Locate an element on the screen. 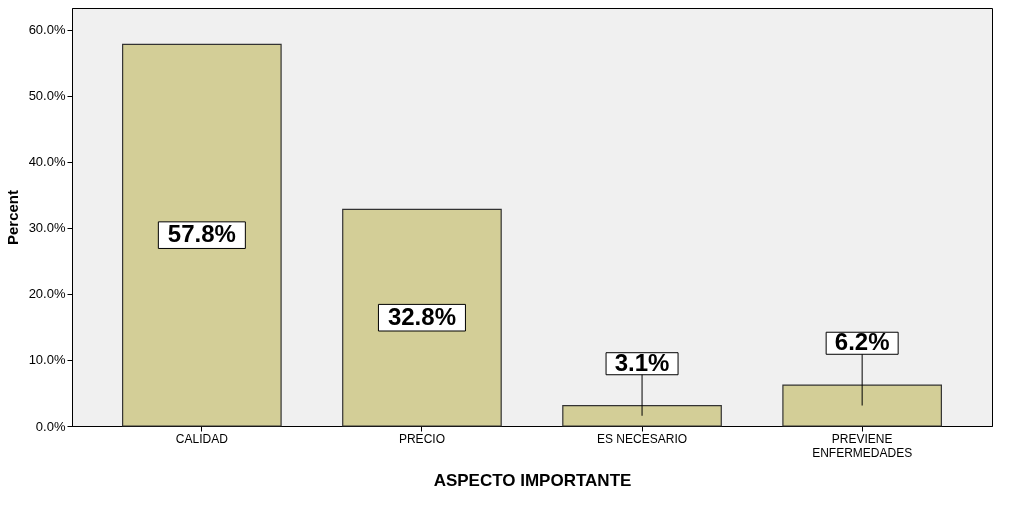 The height and width of the screenshot is (506, 1025). x-axis-title: ASPECTO IMPORTANTE is located at coordinates (532, 480).